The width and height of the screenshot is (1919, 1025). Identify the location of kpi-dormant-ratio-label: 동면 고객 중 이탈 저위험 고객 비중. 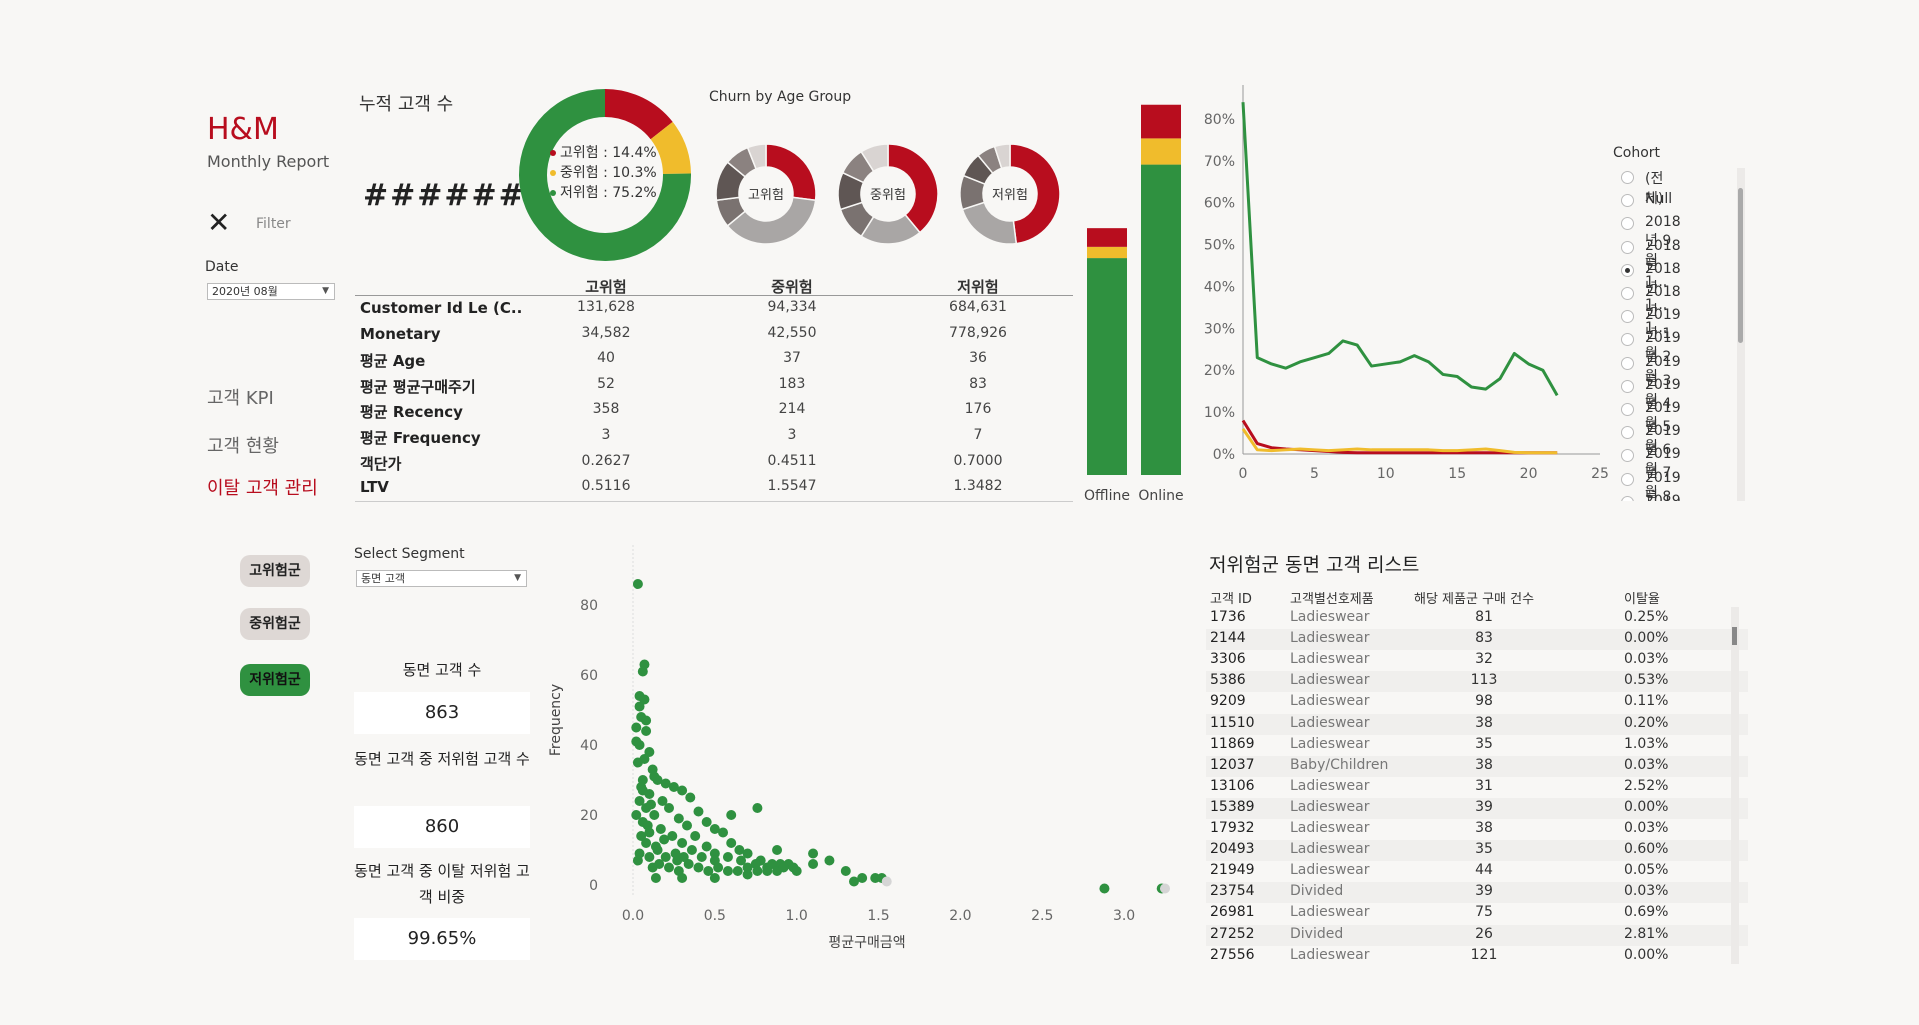
(442, 884).